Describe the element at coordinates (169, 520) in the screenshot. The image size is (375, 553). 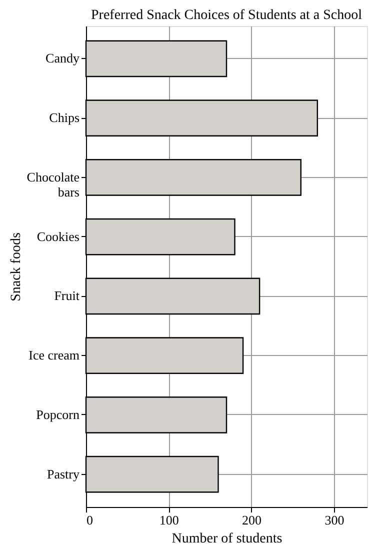
I see `x-tick-label: 100` at that location.